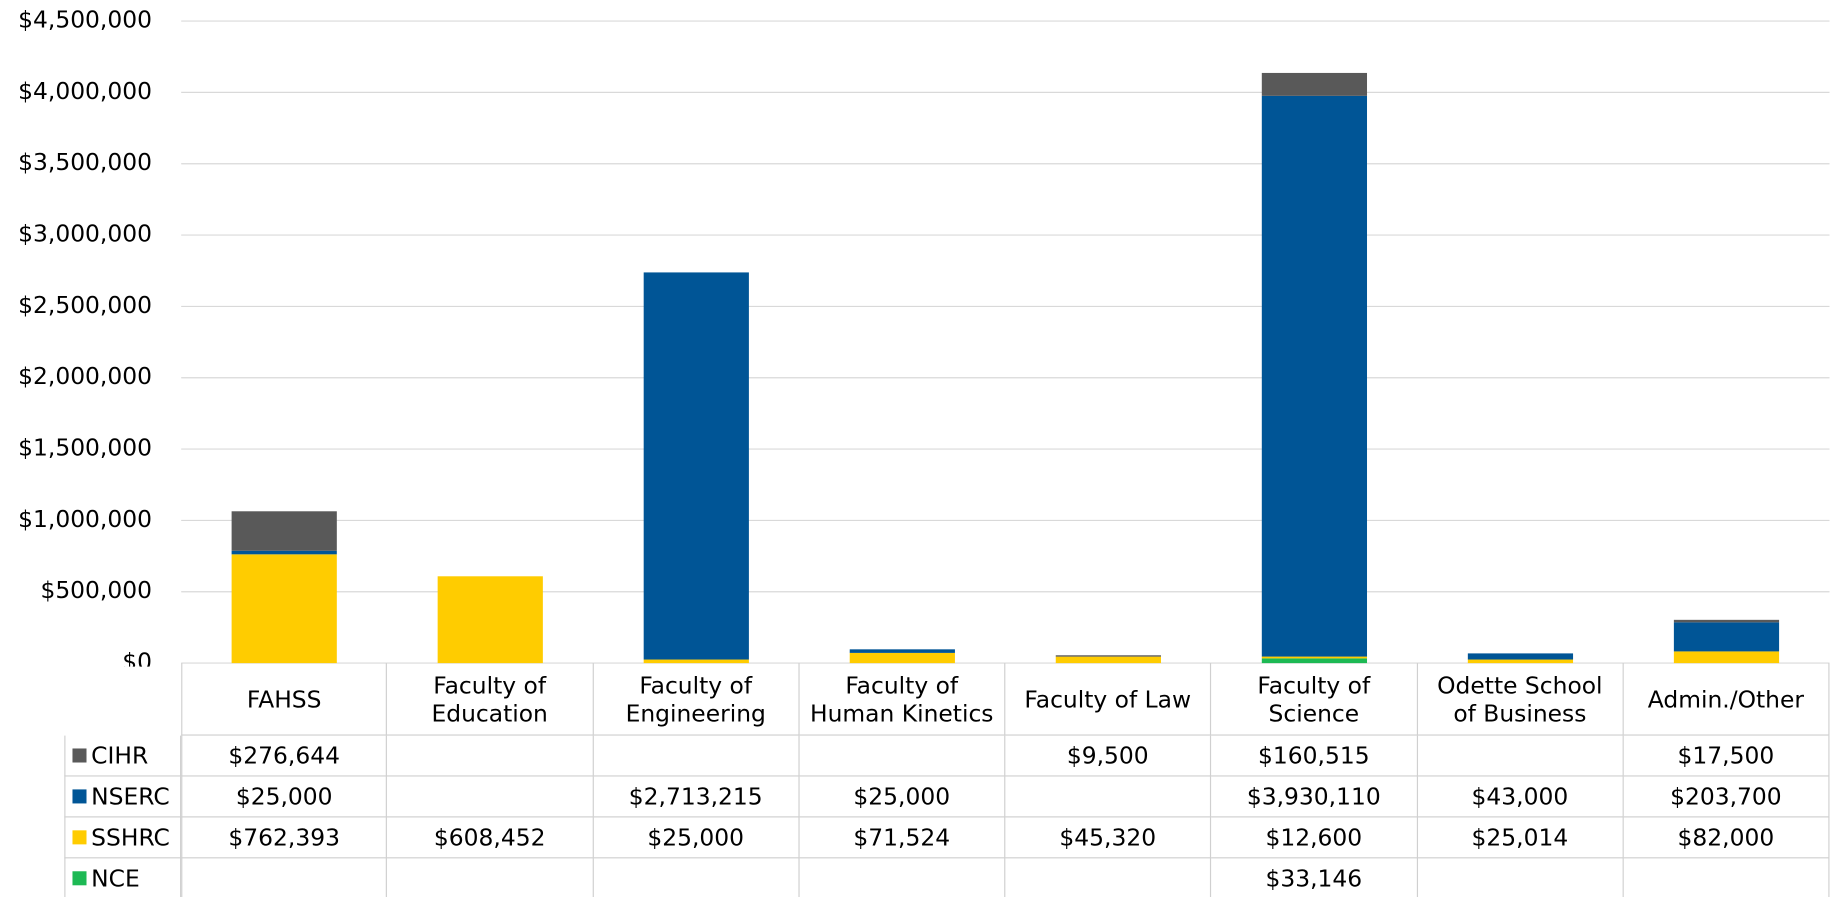 This screenshot has height=897, width=1833. Describe the element at coordinates (1520, 699) in the screenshot. I see `category-label: Odette School of Business` at that location.